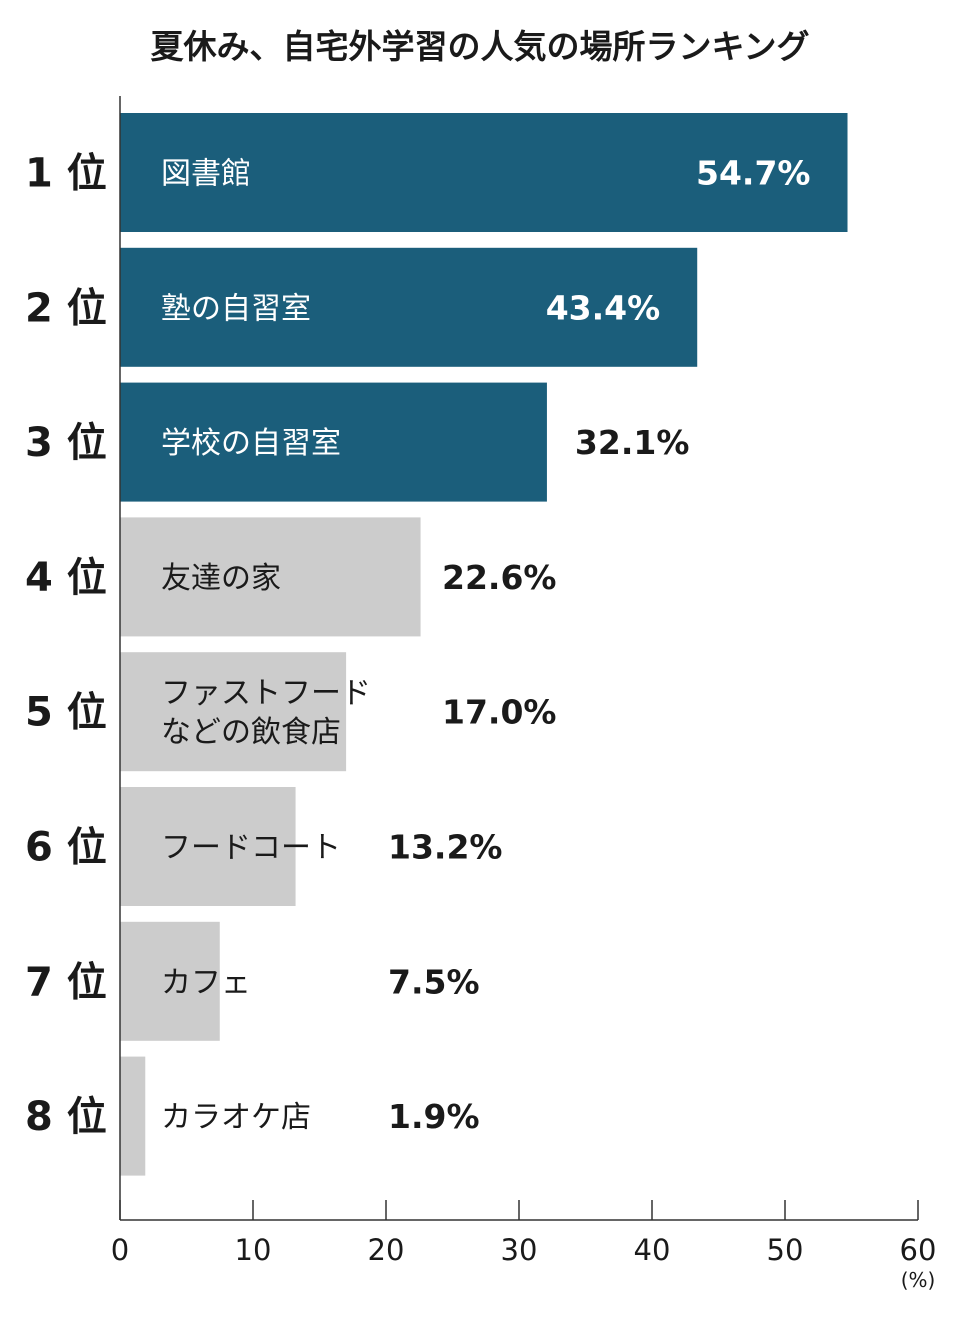 This screenshot has width=960, height=1319. I want to click on x-tick-label-0: 0, so click(120, 1250).